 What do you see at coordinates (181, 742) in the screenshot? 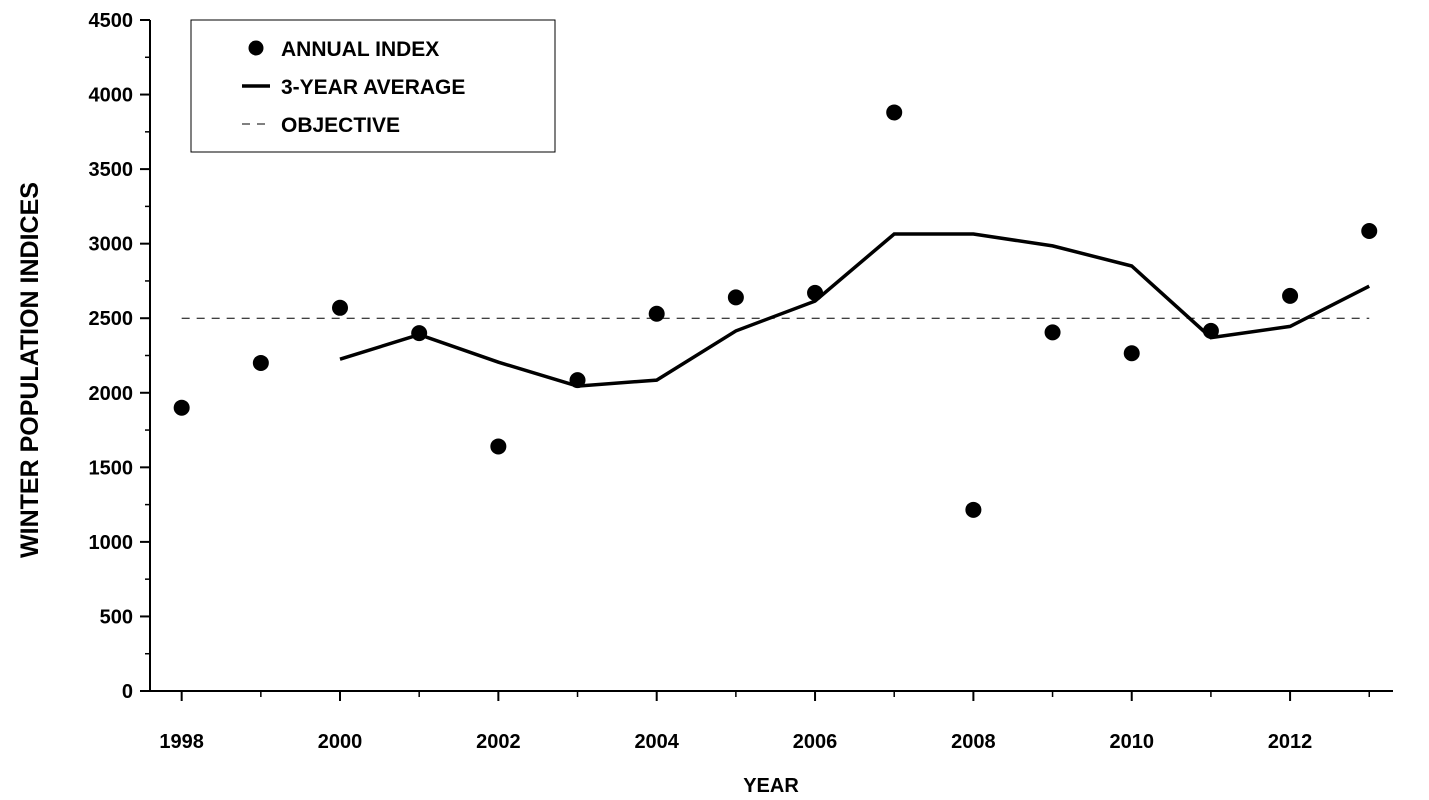
I see `x-tick-label: 1998` at bounding box center [181, 742].